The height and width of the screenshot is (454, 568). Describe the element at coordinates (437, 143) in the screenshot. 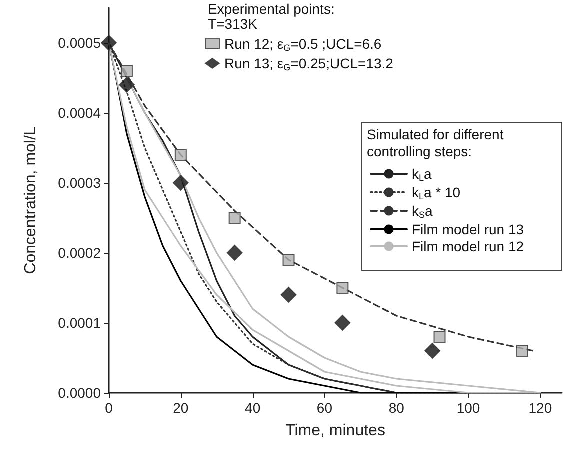

I see `annotation: Simulated for different controlling steps:` at that location.